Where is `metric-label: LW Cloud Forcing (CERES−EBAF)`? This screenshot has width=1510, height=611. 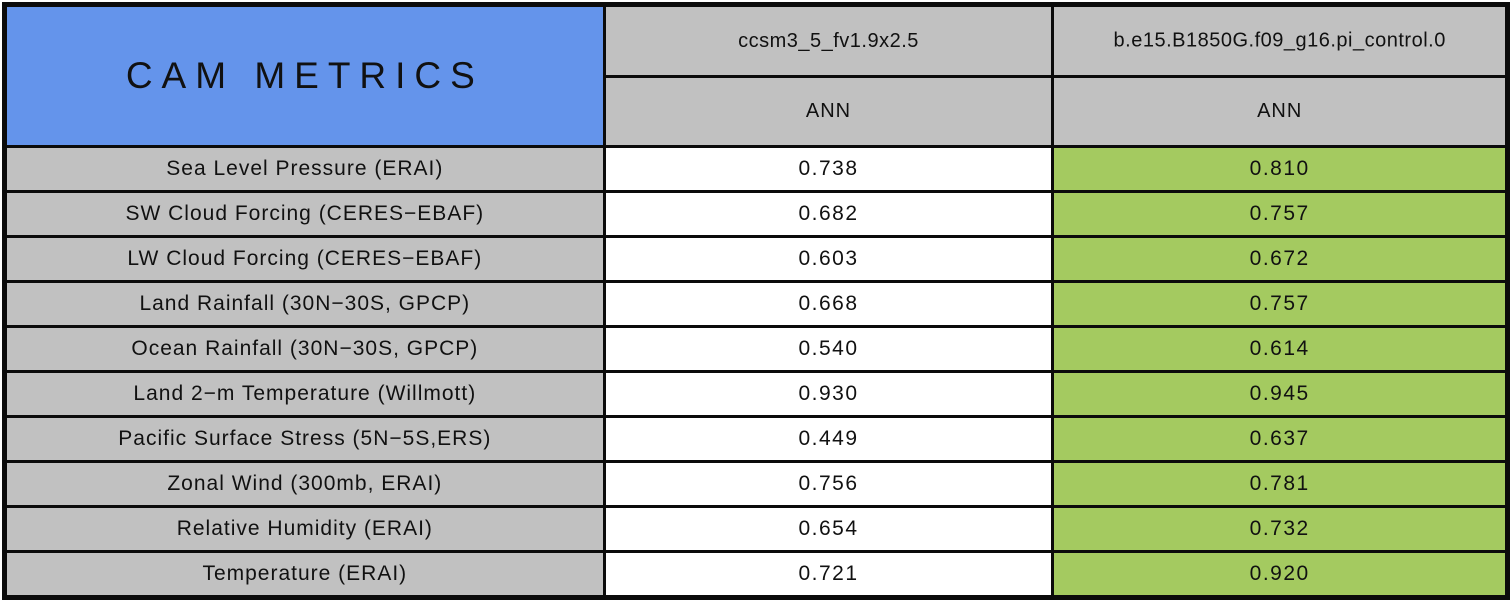 metric-label: LW Cloud Forcing (CERES−EBAF) is located at coordinates (304, 259).